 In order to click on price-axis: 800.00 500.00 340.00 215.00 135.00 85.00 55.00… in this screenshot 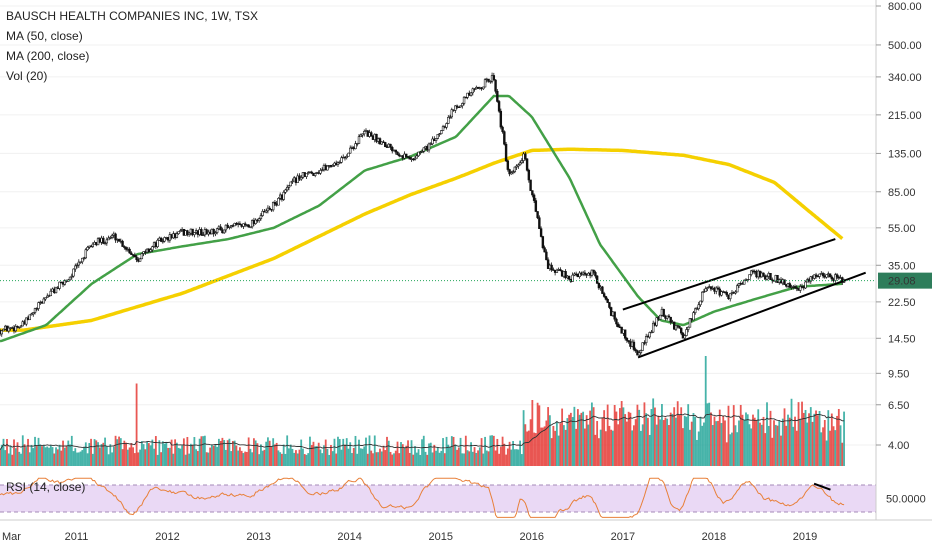, I will do `click(898, 260)`.